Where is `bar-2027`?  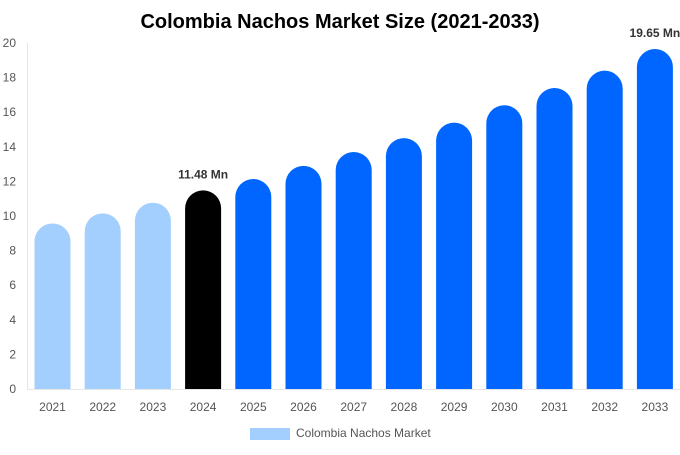 bar-2027 is located at coordinates (353, 270).